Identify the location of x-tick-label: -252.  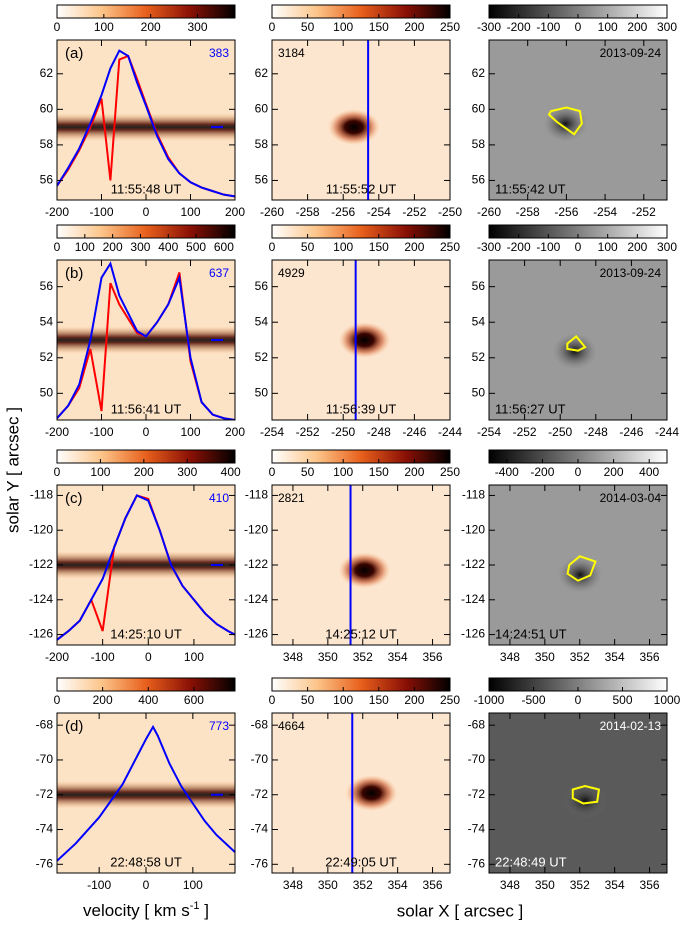
(644, 212).